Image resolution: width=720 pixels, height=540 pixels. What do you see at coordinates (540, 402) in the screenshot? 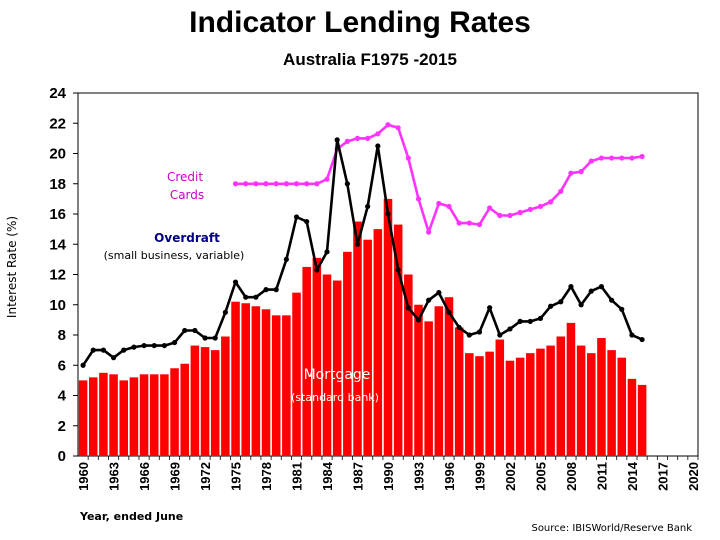
I see `mortgage-bar-2005` at bounding box center [540, 402].